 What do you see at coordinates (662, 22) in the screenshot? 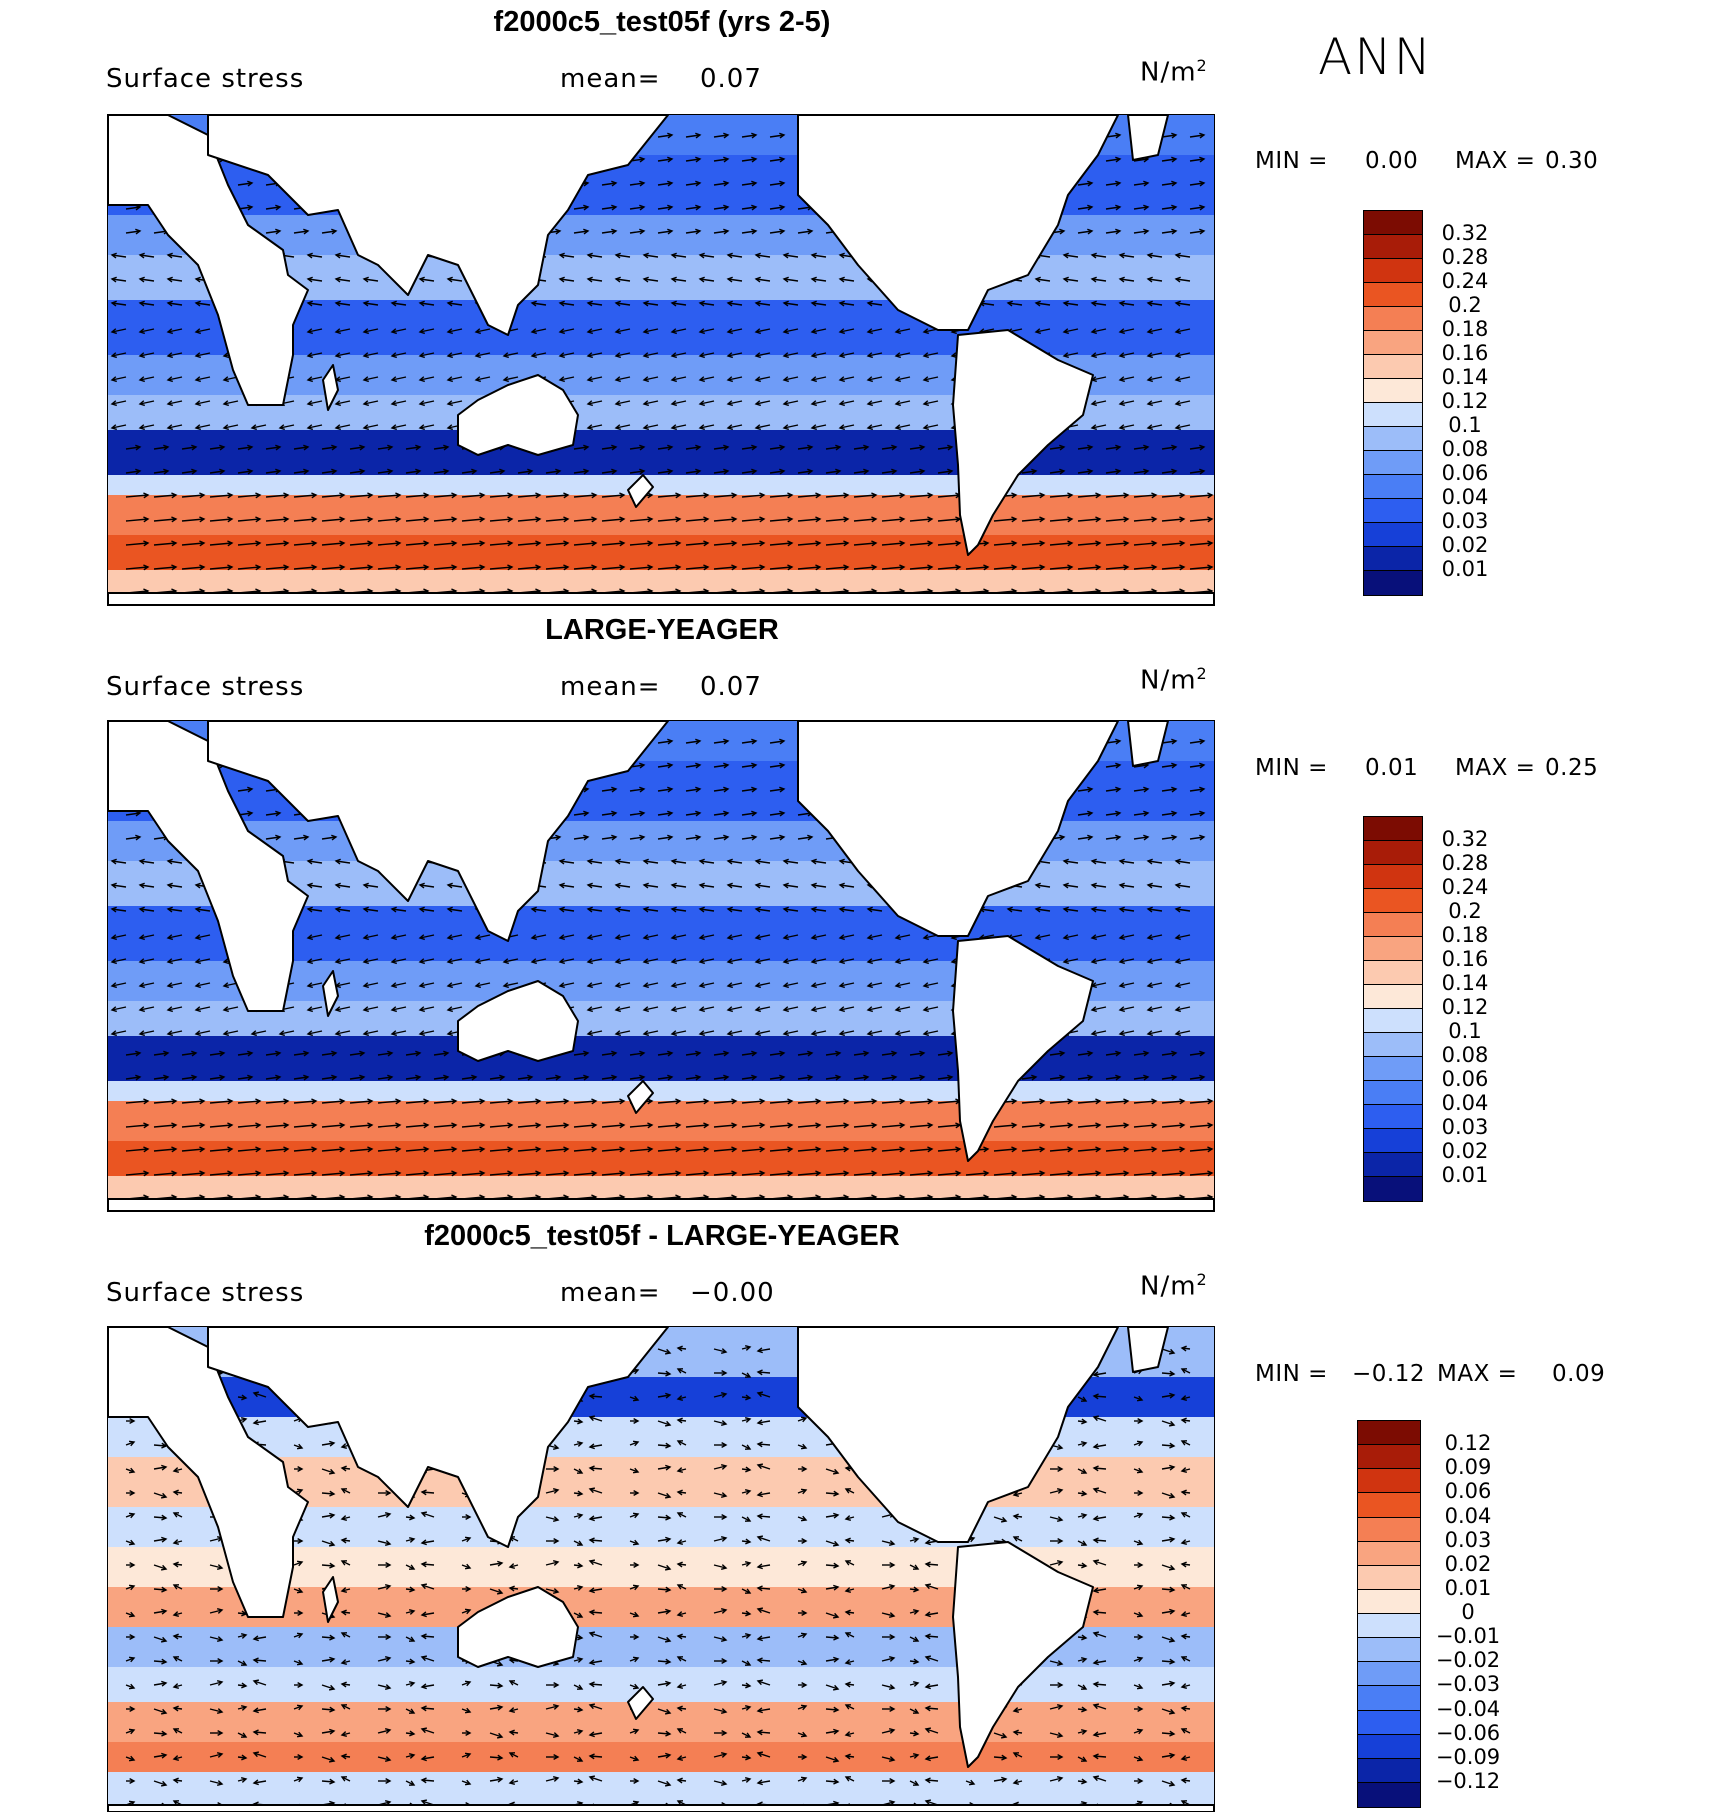
I see `panel-1-title: f2000c5_test05f (yrs 2-5)` at bounding box center [662, 22].